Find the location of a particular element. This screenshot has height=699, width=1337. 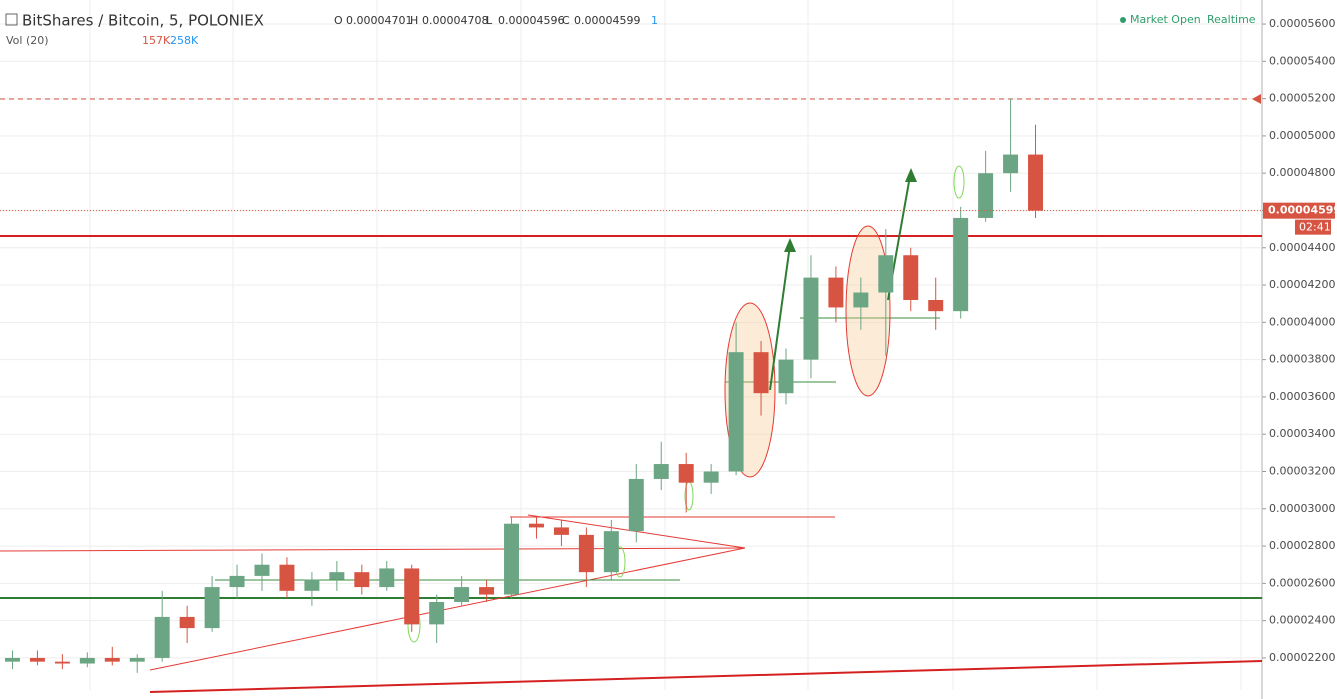

ohlc-value: 0.00004599 is located at coordinates (607, 20).